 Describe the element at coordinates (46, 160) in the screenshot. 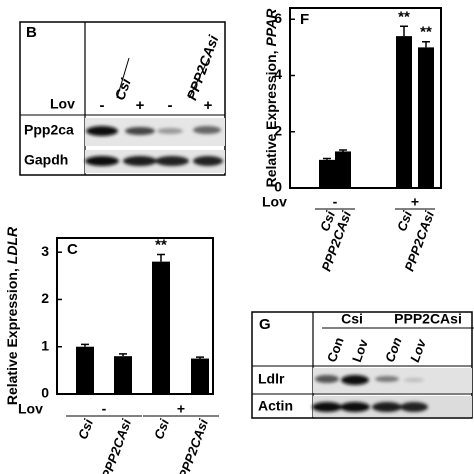

I see `row-label: Gapdh` at that location.